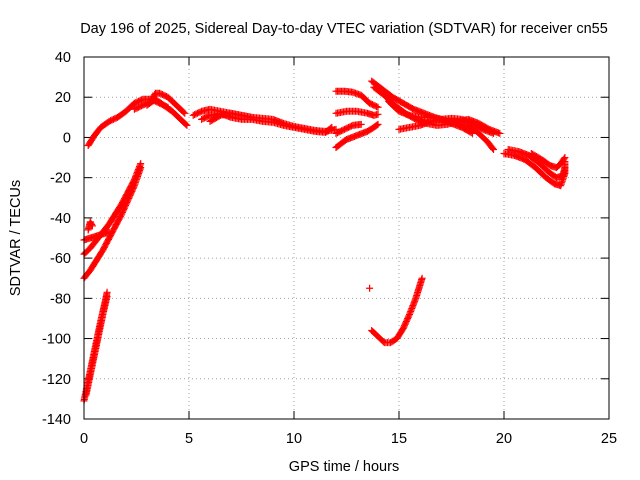 This screenshot has height=480, width=640. What do you see at coordinates (189, 439) in the screenshot?
I see `x-tick-label: 5` at bounding box center [189, 439].